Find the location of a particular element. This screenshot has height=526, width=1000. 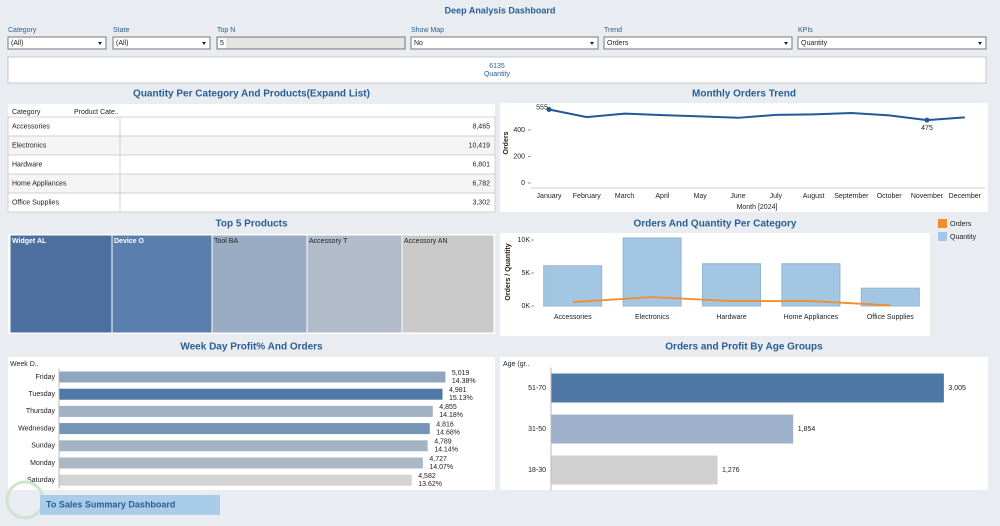

row-category: Hardware is located at coordinates (27, 164).